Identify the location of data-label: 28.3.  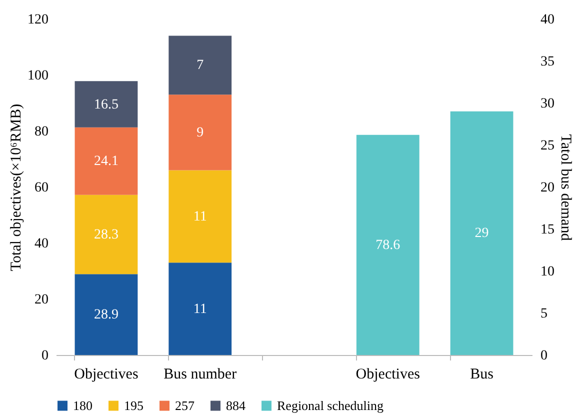
(106, 234).